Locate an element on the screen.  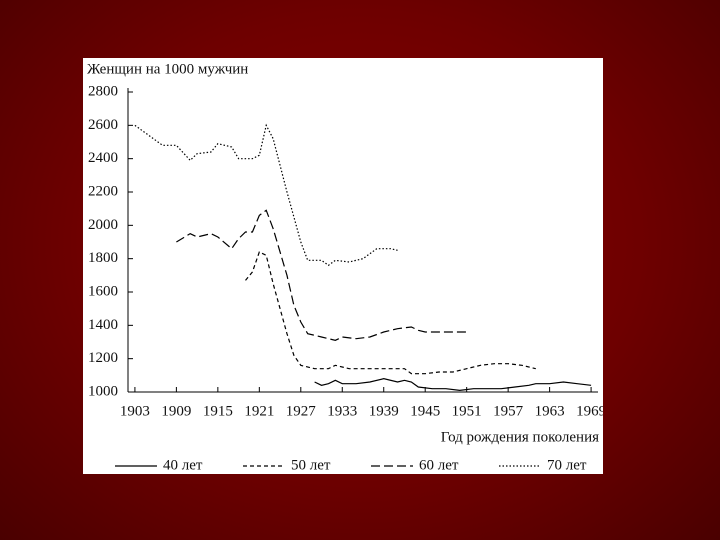
y-tick-label: 1600 is located at coordinates (103, 291).